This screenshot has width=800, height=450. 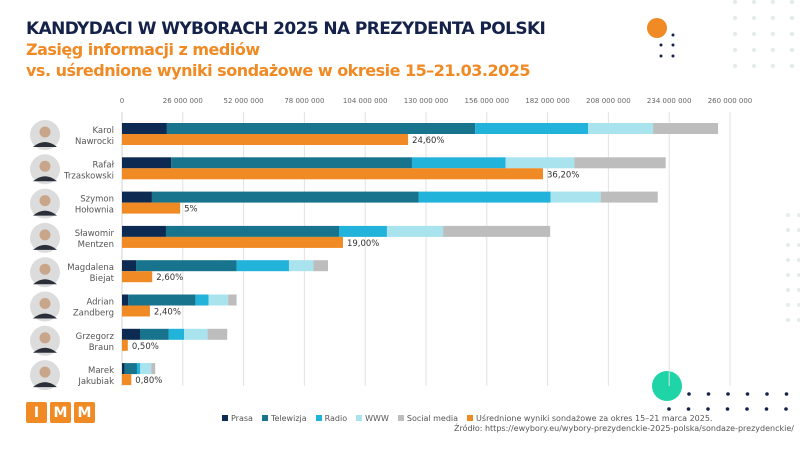 I want to click on teal-dot-decoration, so click(x=667, y=386).